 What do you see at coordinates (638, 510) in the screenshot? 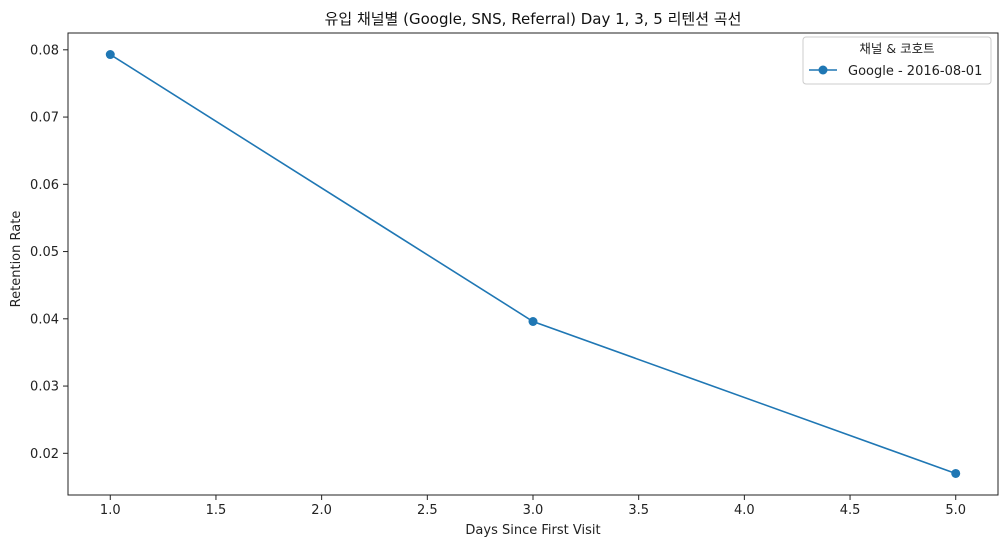
I see `x-tick-label: 3.5` at bounding box center [638, 510].